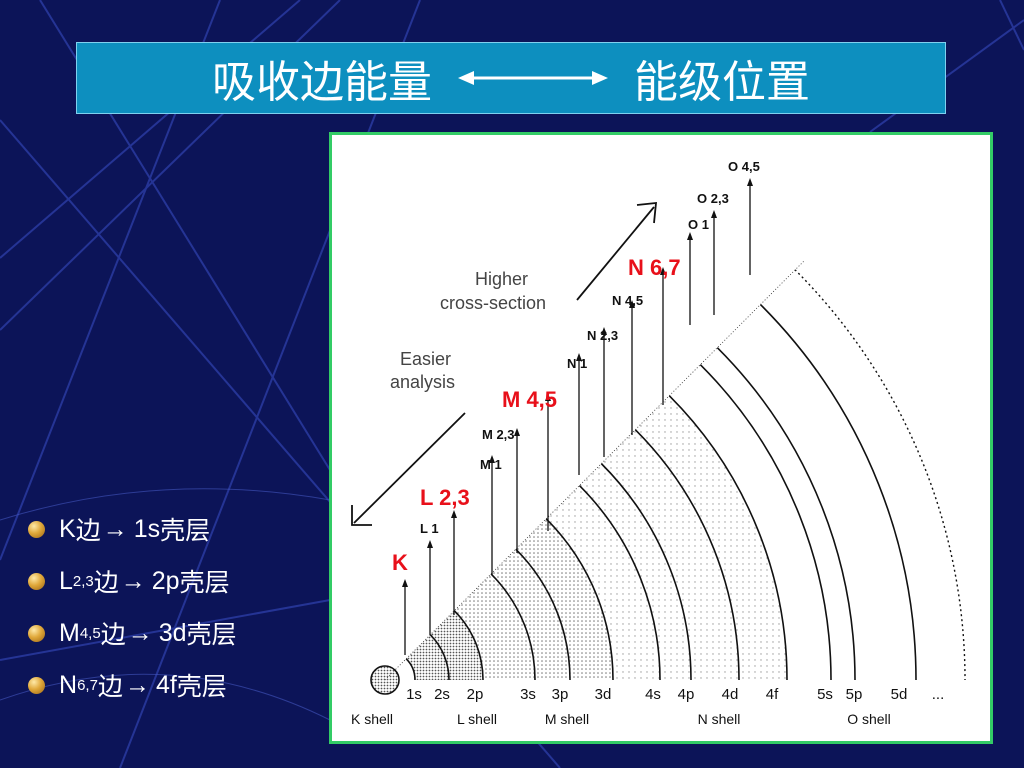 The width and height of the screenshot is (1024, 768). I want to click on edge-label: N 2,3, so click(602, 335).